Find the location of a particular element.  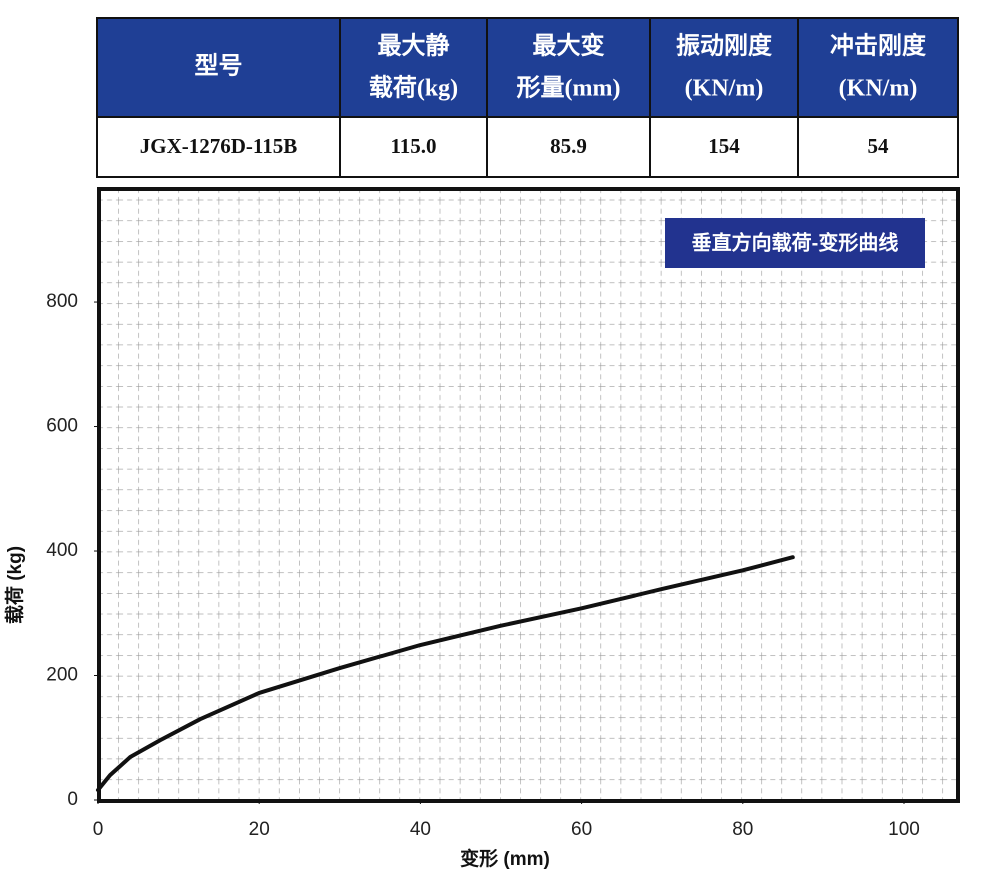

x-tick-label: 20 is located at coordinates (259, 829).